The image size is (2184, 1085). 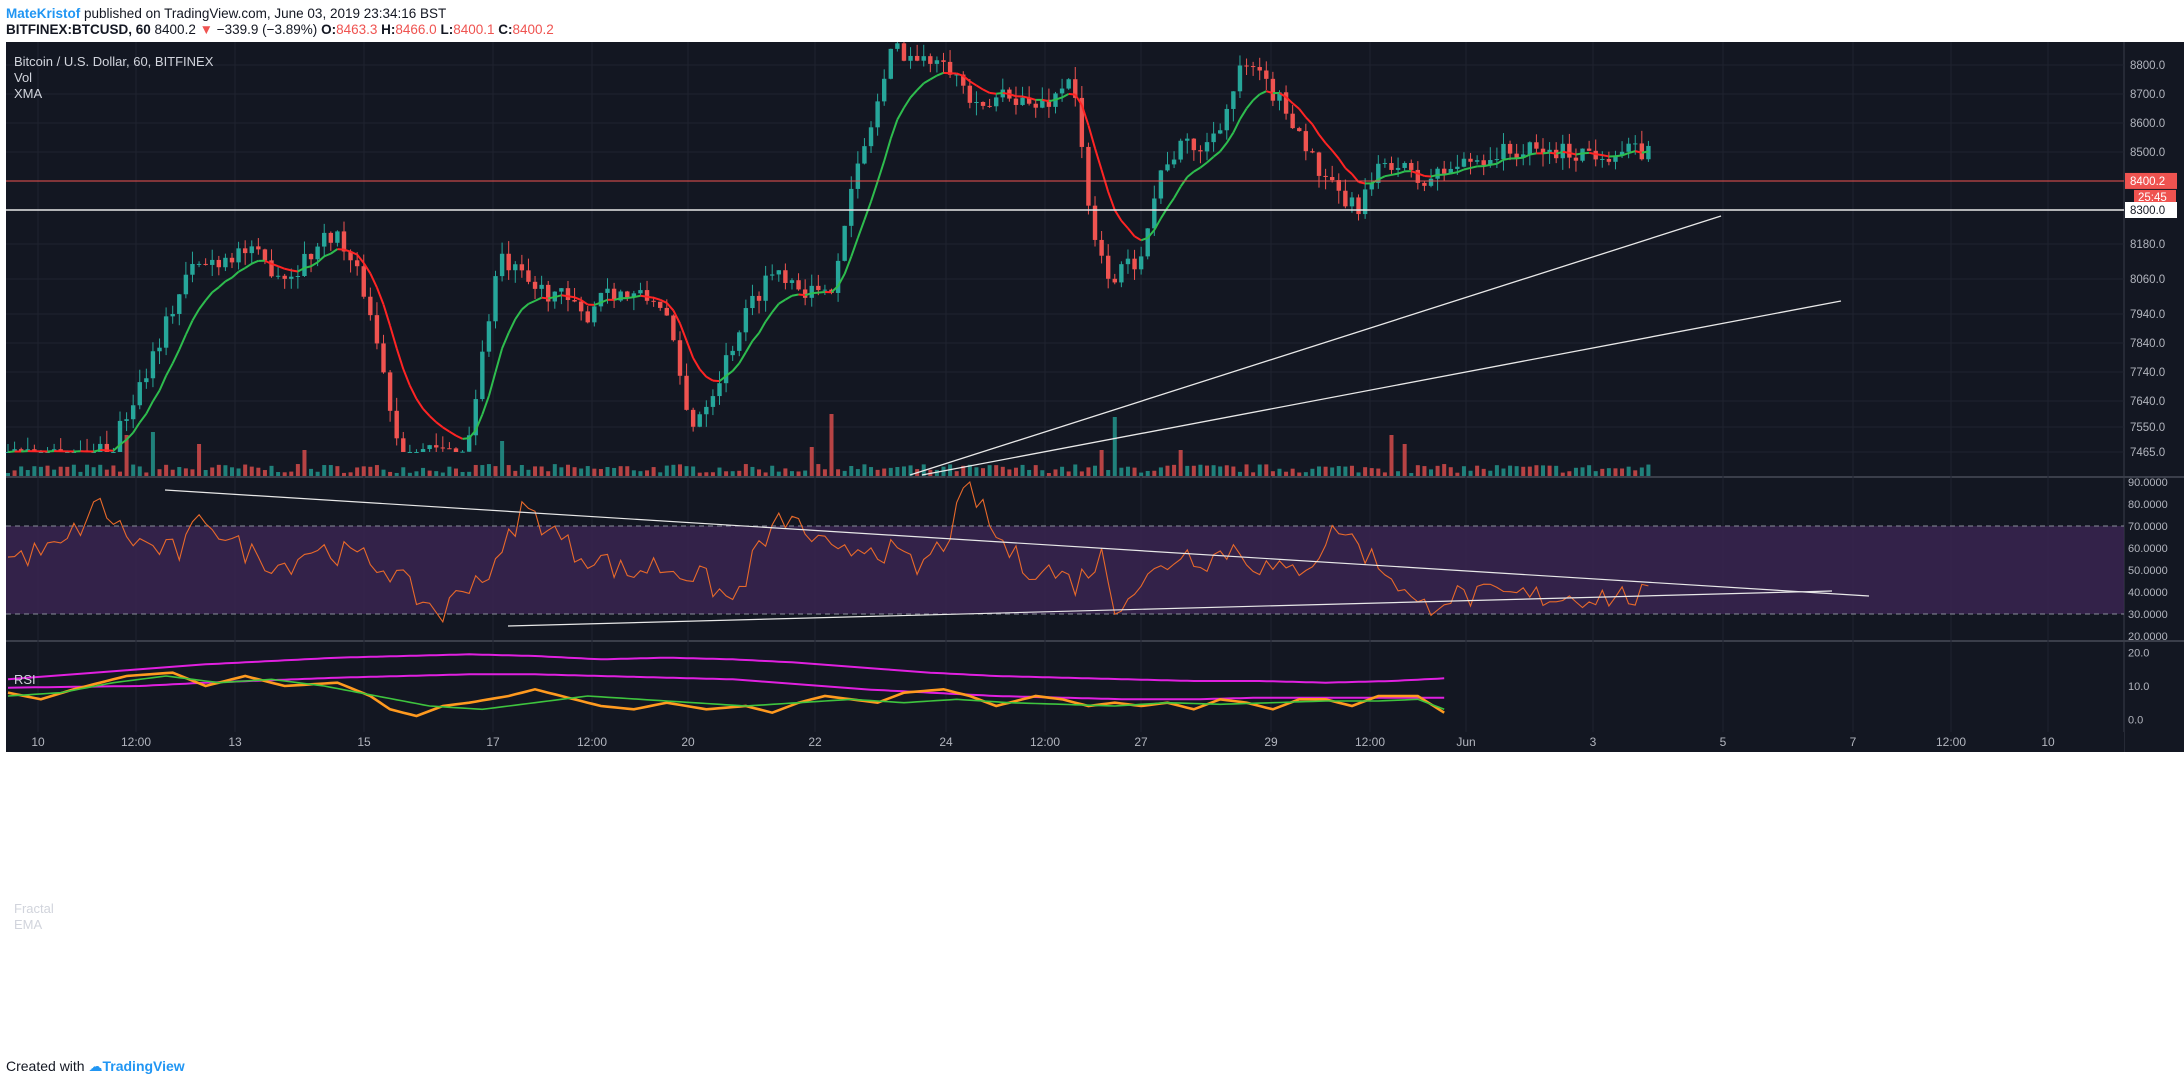 I want to click on time-tick-label: 12:00, so click(x=136, y=742).